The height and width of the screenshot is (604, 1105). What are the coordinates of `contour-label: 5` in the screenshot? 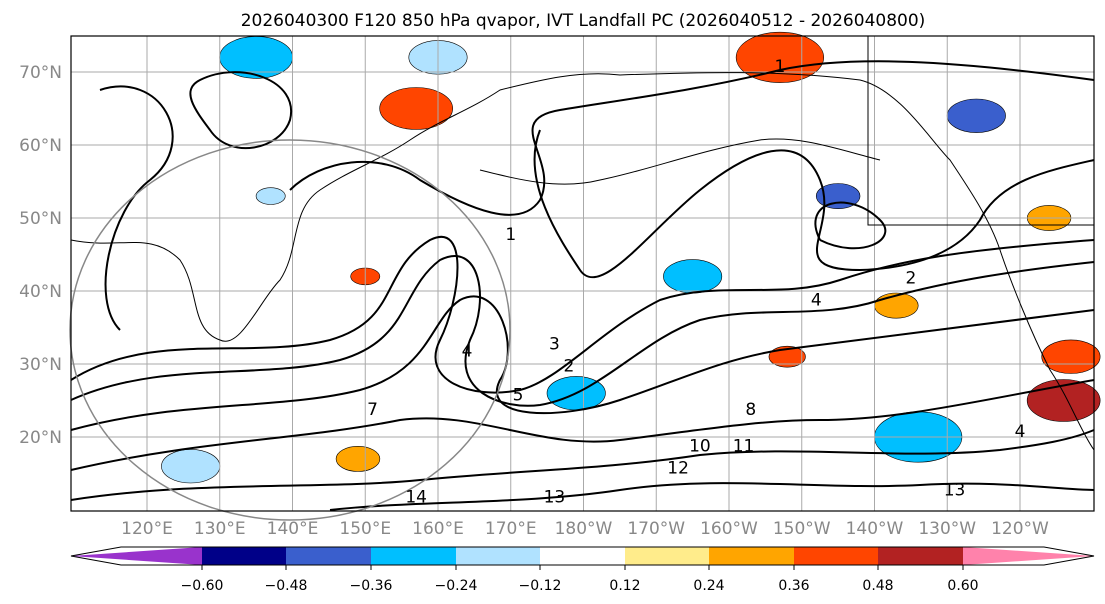 It's located at (518, 396).